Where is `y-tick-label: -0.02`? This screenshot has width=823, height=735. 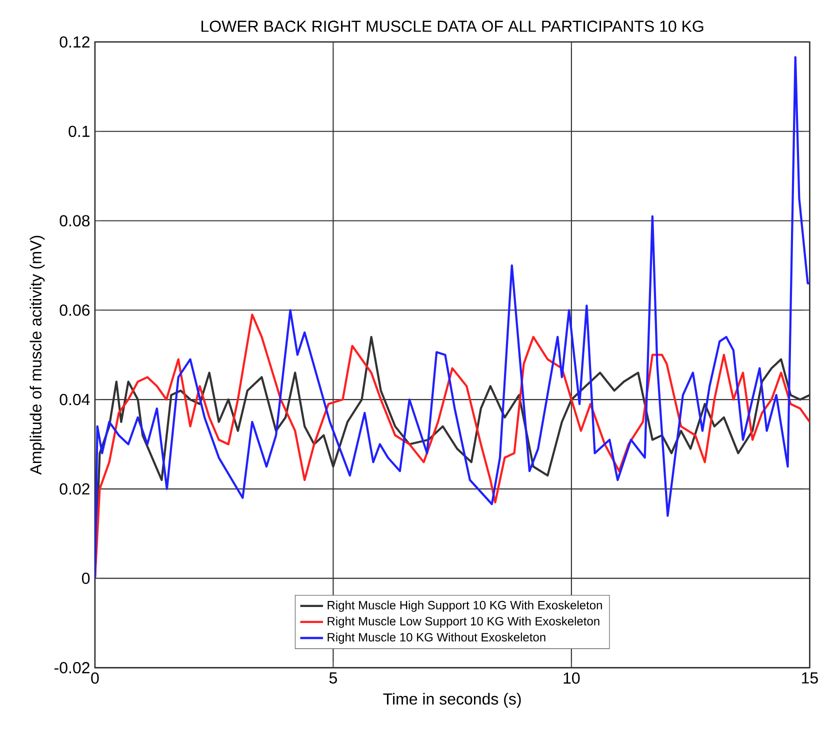
y-tick-label: -0.02 is located at coordinates (72, 668).